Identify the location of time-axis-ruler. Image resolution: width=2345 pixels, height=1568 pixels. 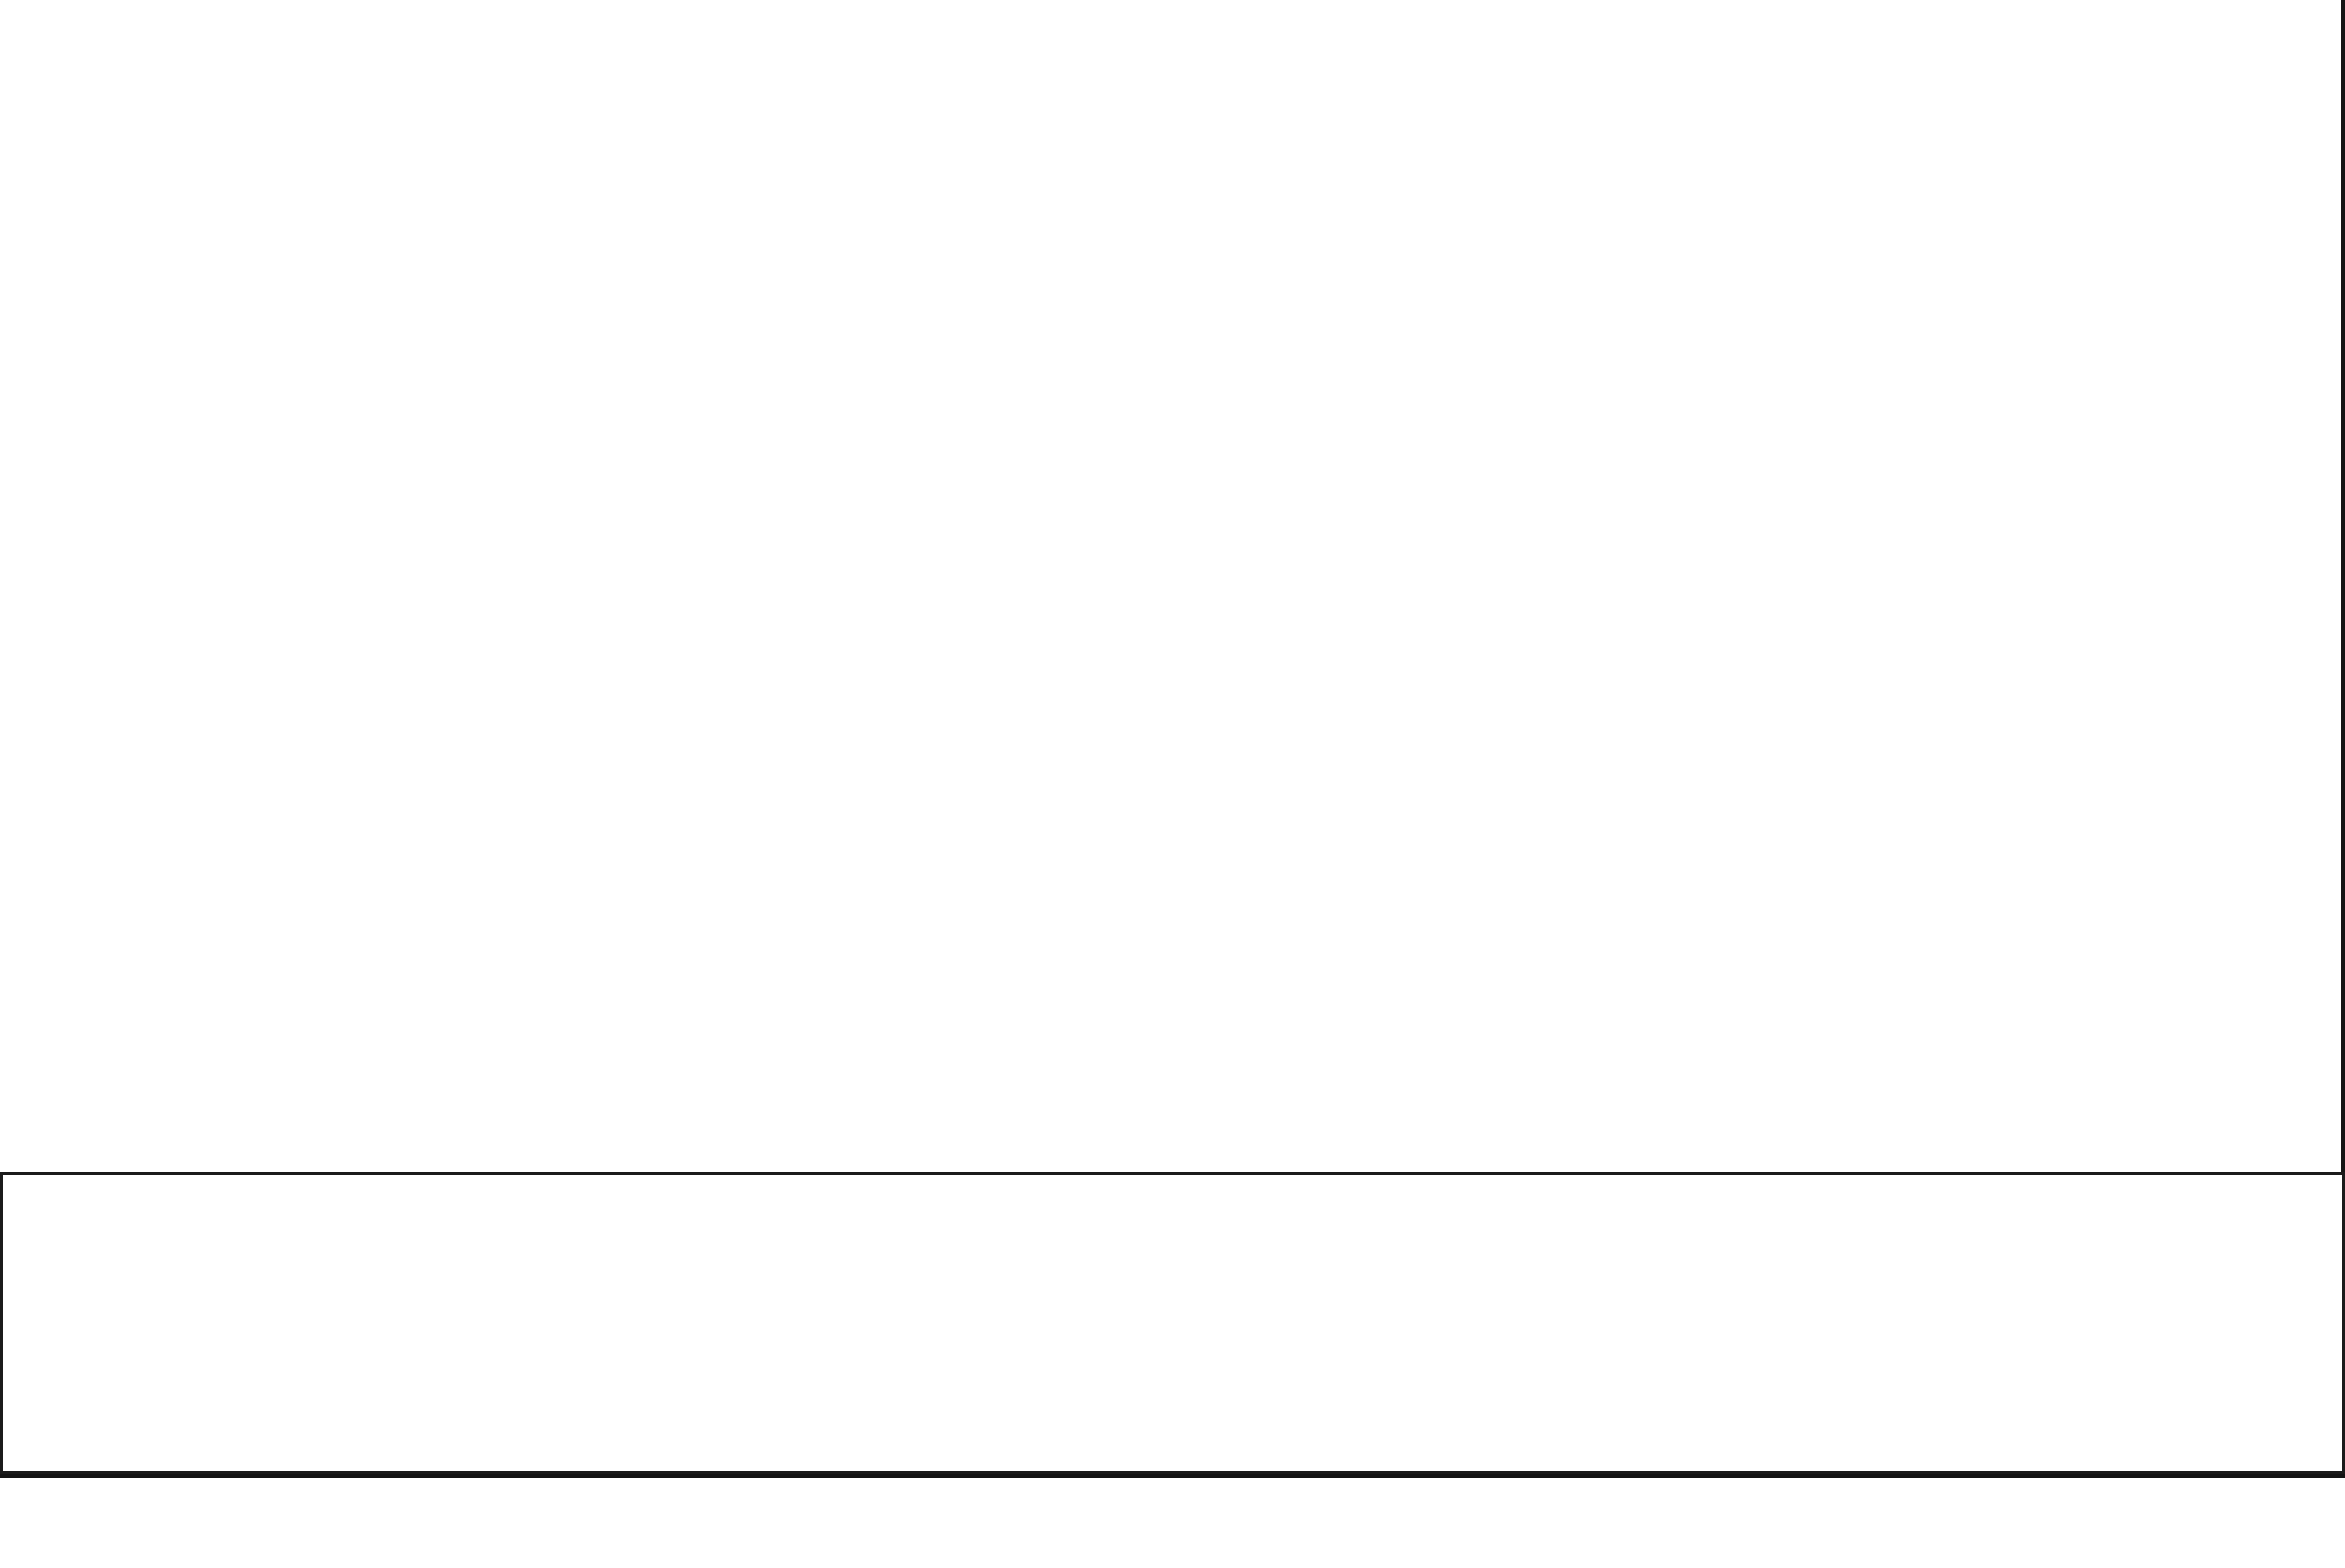
(1172, 1521).